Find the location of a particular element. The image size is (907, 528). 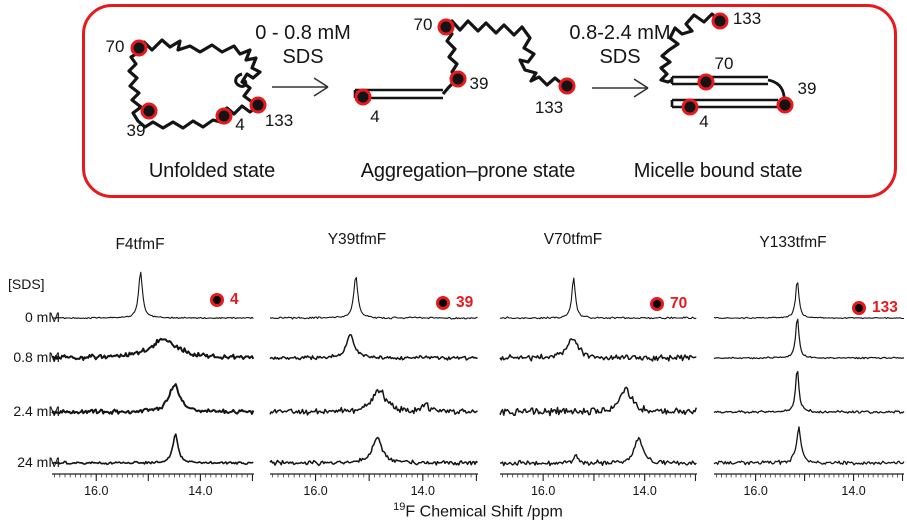

arrow-2-line2: SDS is located at coordinates (620, 57).